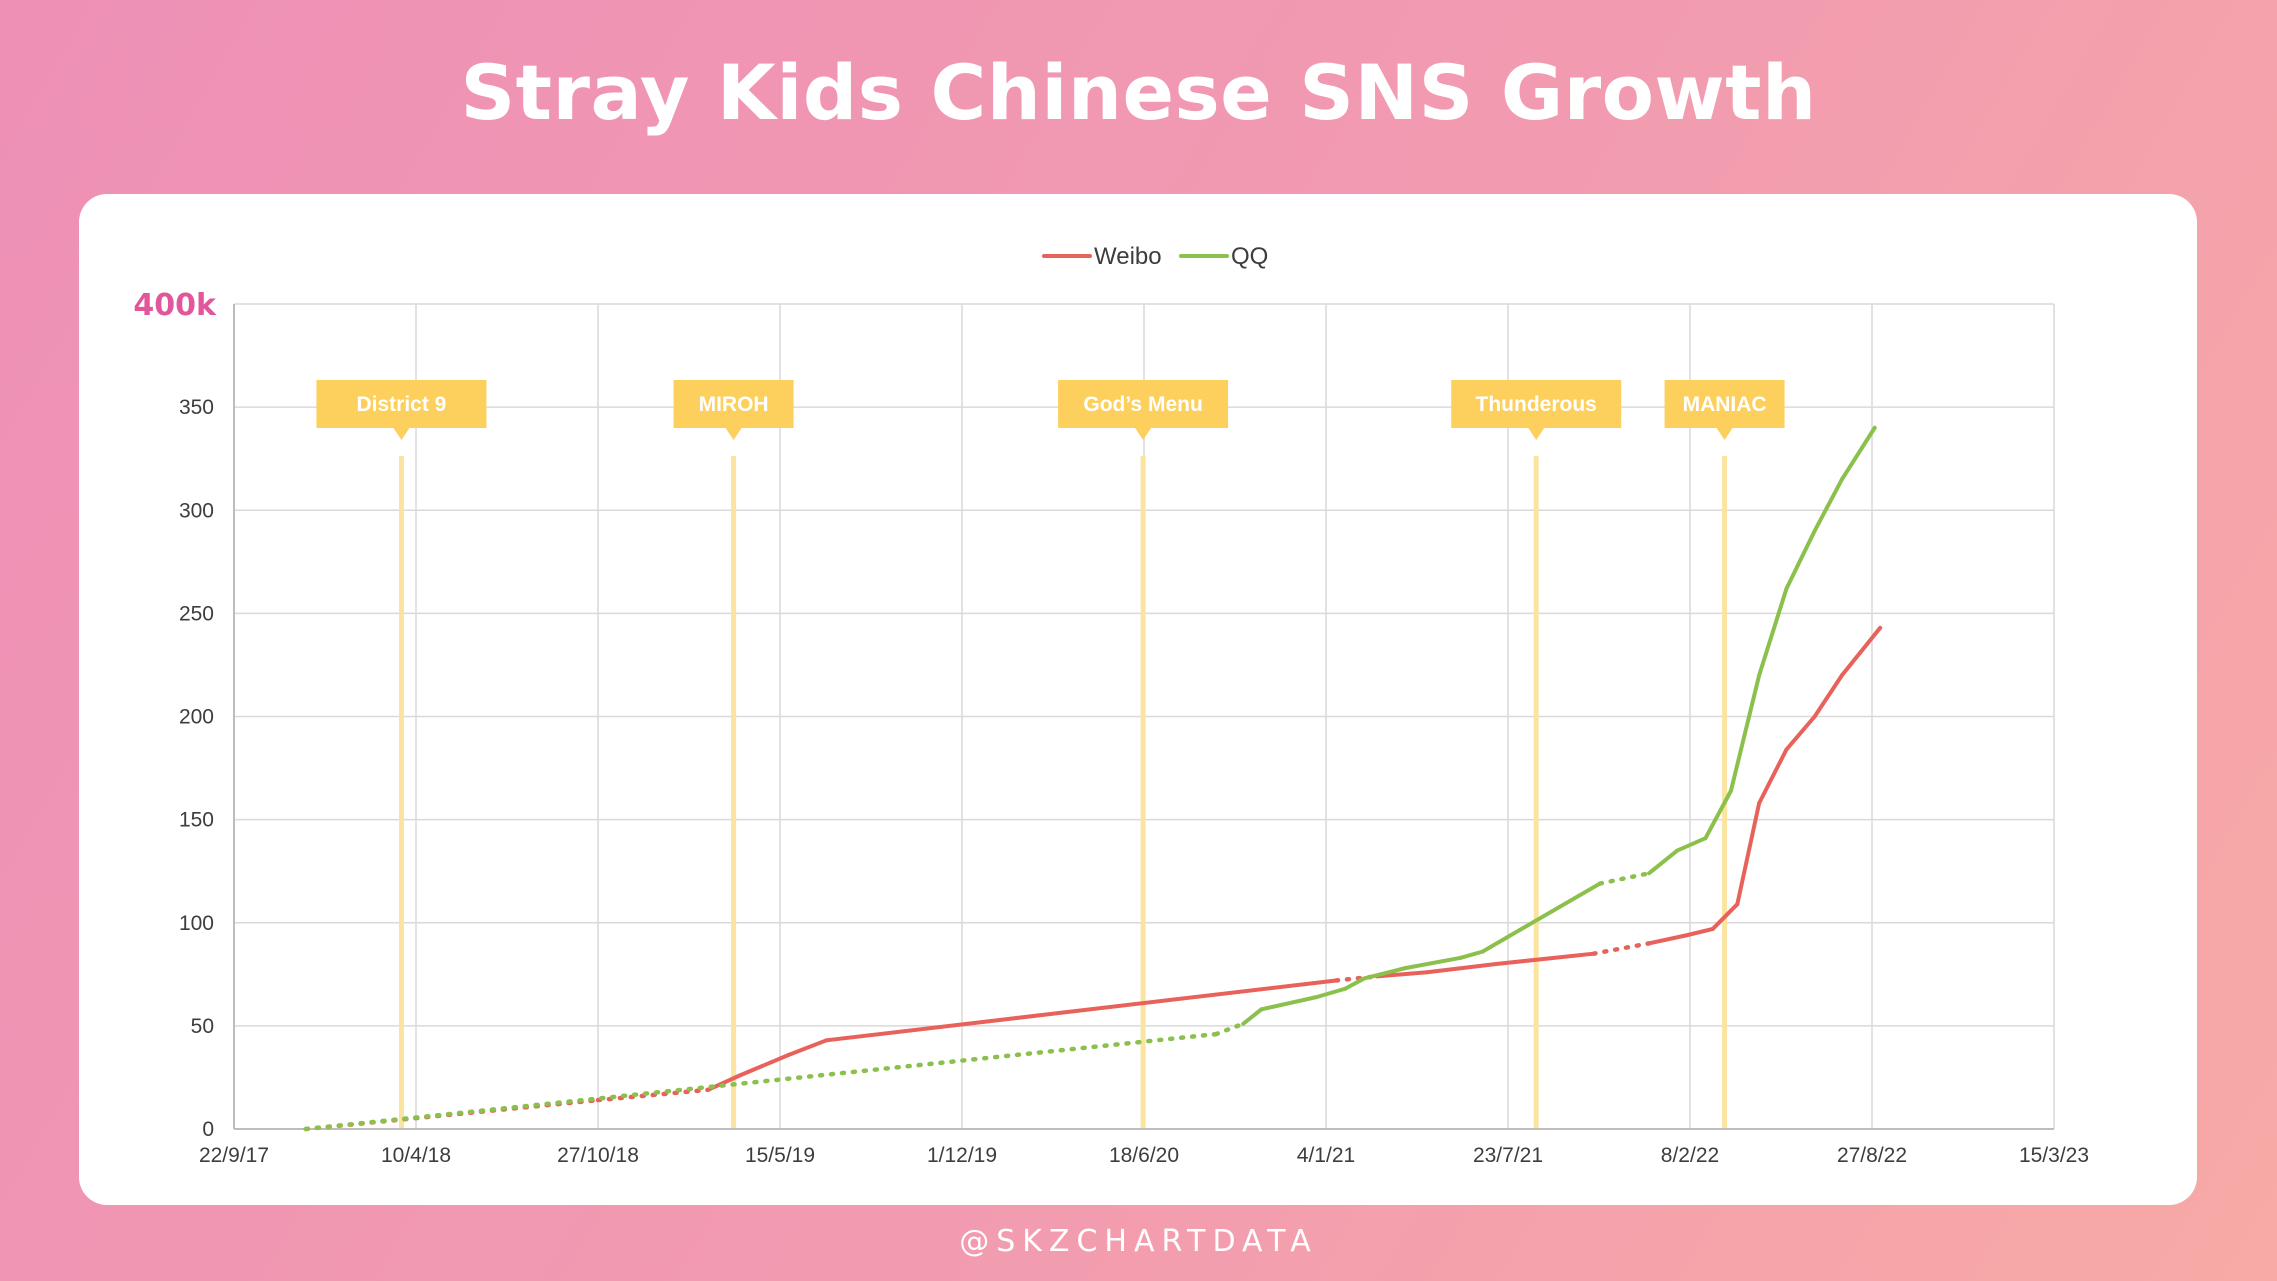  I want to click on x-tick-label: 27/10/18, so click(598, 1155).